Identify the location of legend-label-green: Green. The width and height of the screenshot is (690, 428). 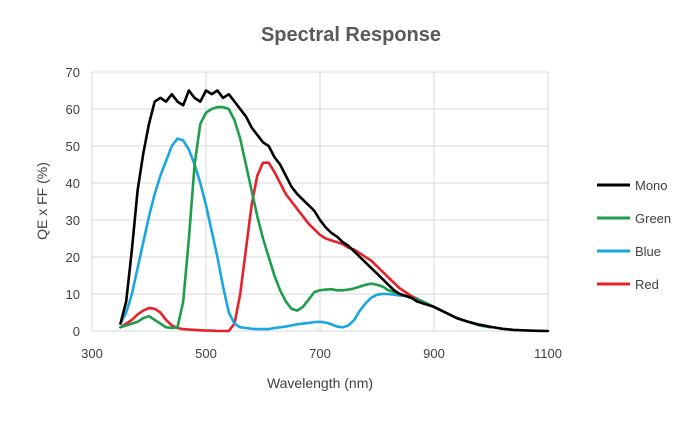
(653, 218).